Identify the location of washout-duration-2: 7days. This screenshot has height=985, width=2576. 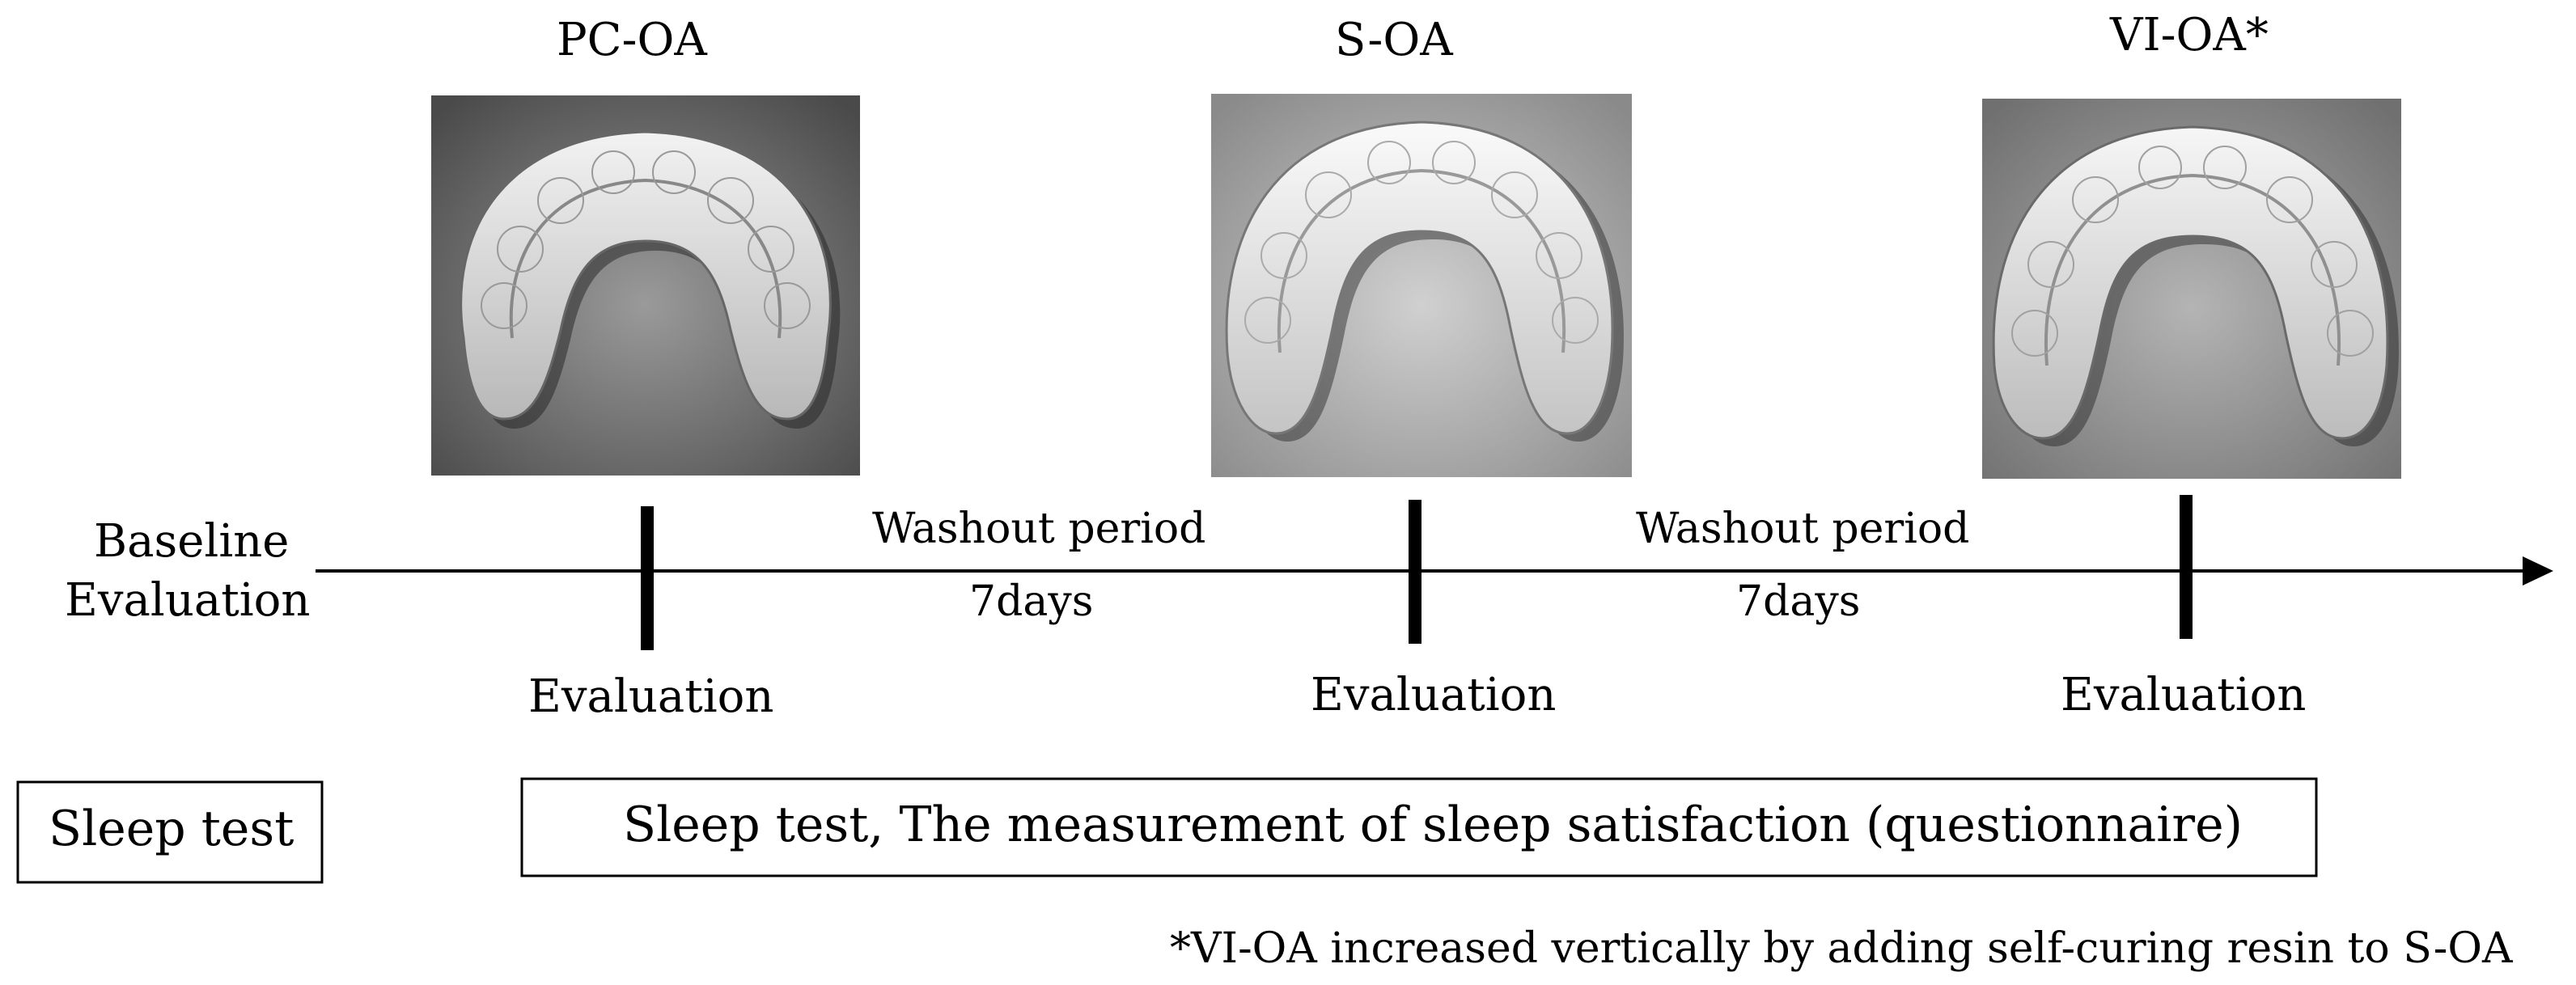
(1798, 601).